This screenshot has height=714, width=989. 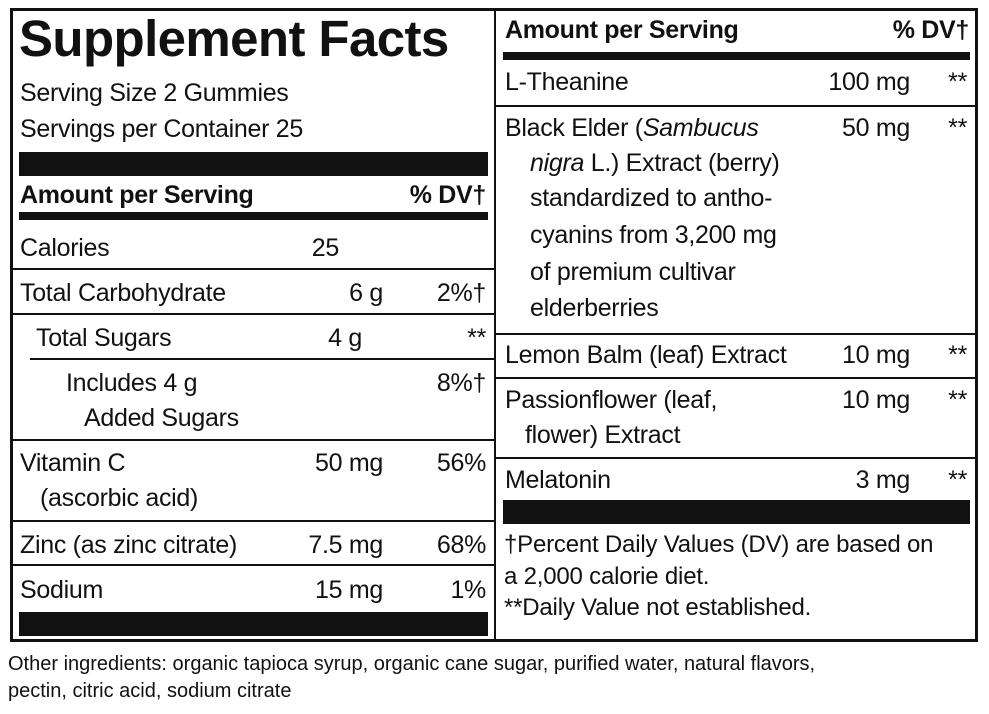 What do you see at coordinates (876, 128) in the screenshot?
I see `ingredient-amount: 50 mg` at bounding box center [876, 128].